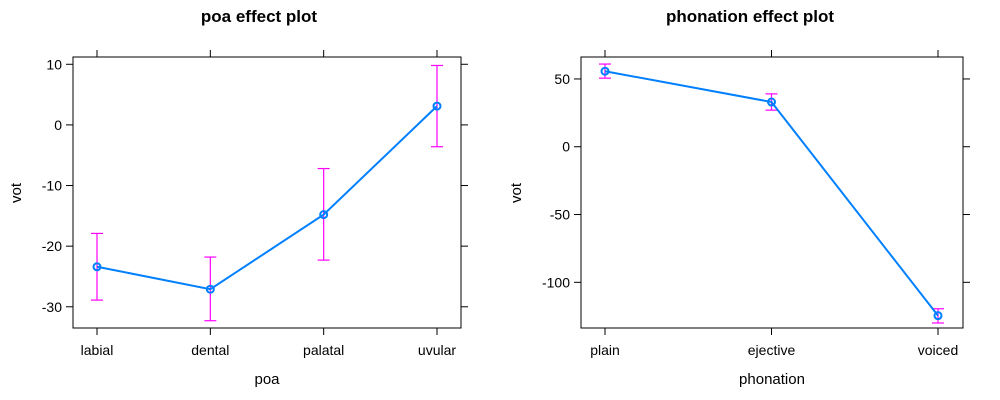  Describe the element at coordinates (97, 350) in the screenshot. I see `poa-x-tick-label: labial` at that location.